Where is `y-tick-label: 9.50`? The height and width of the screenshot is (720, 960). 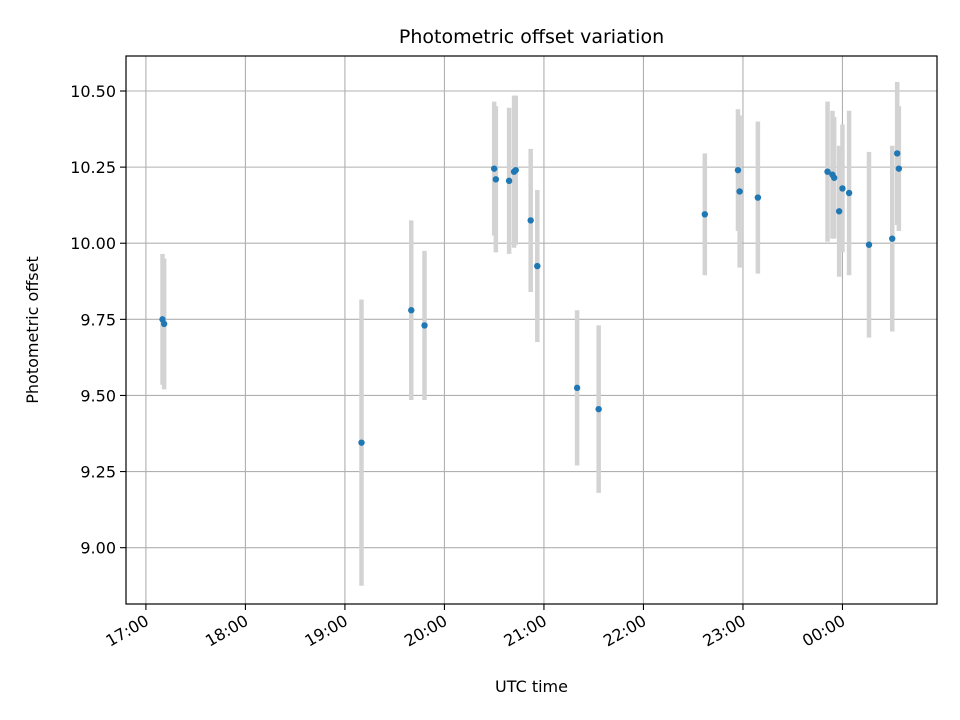 y-tick-label: 9.50 is located at coordinates (98, 395).